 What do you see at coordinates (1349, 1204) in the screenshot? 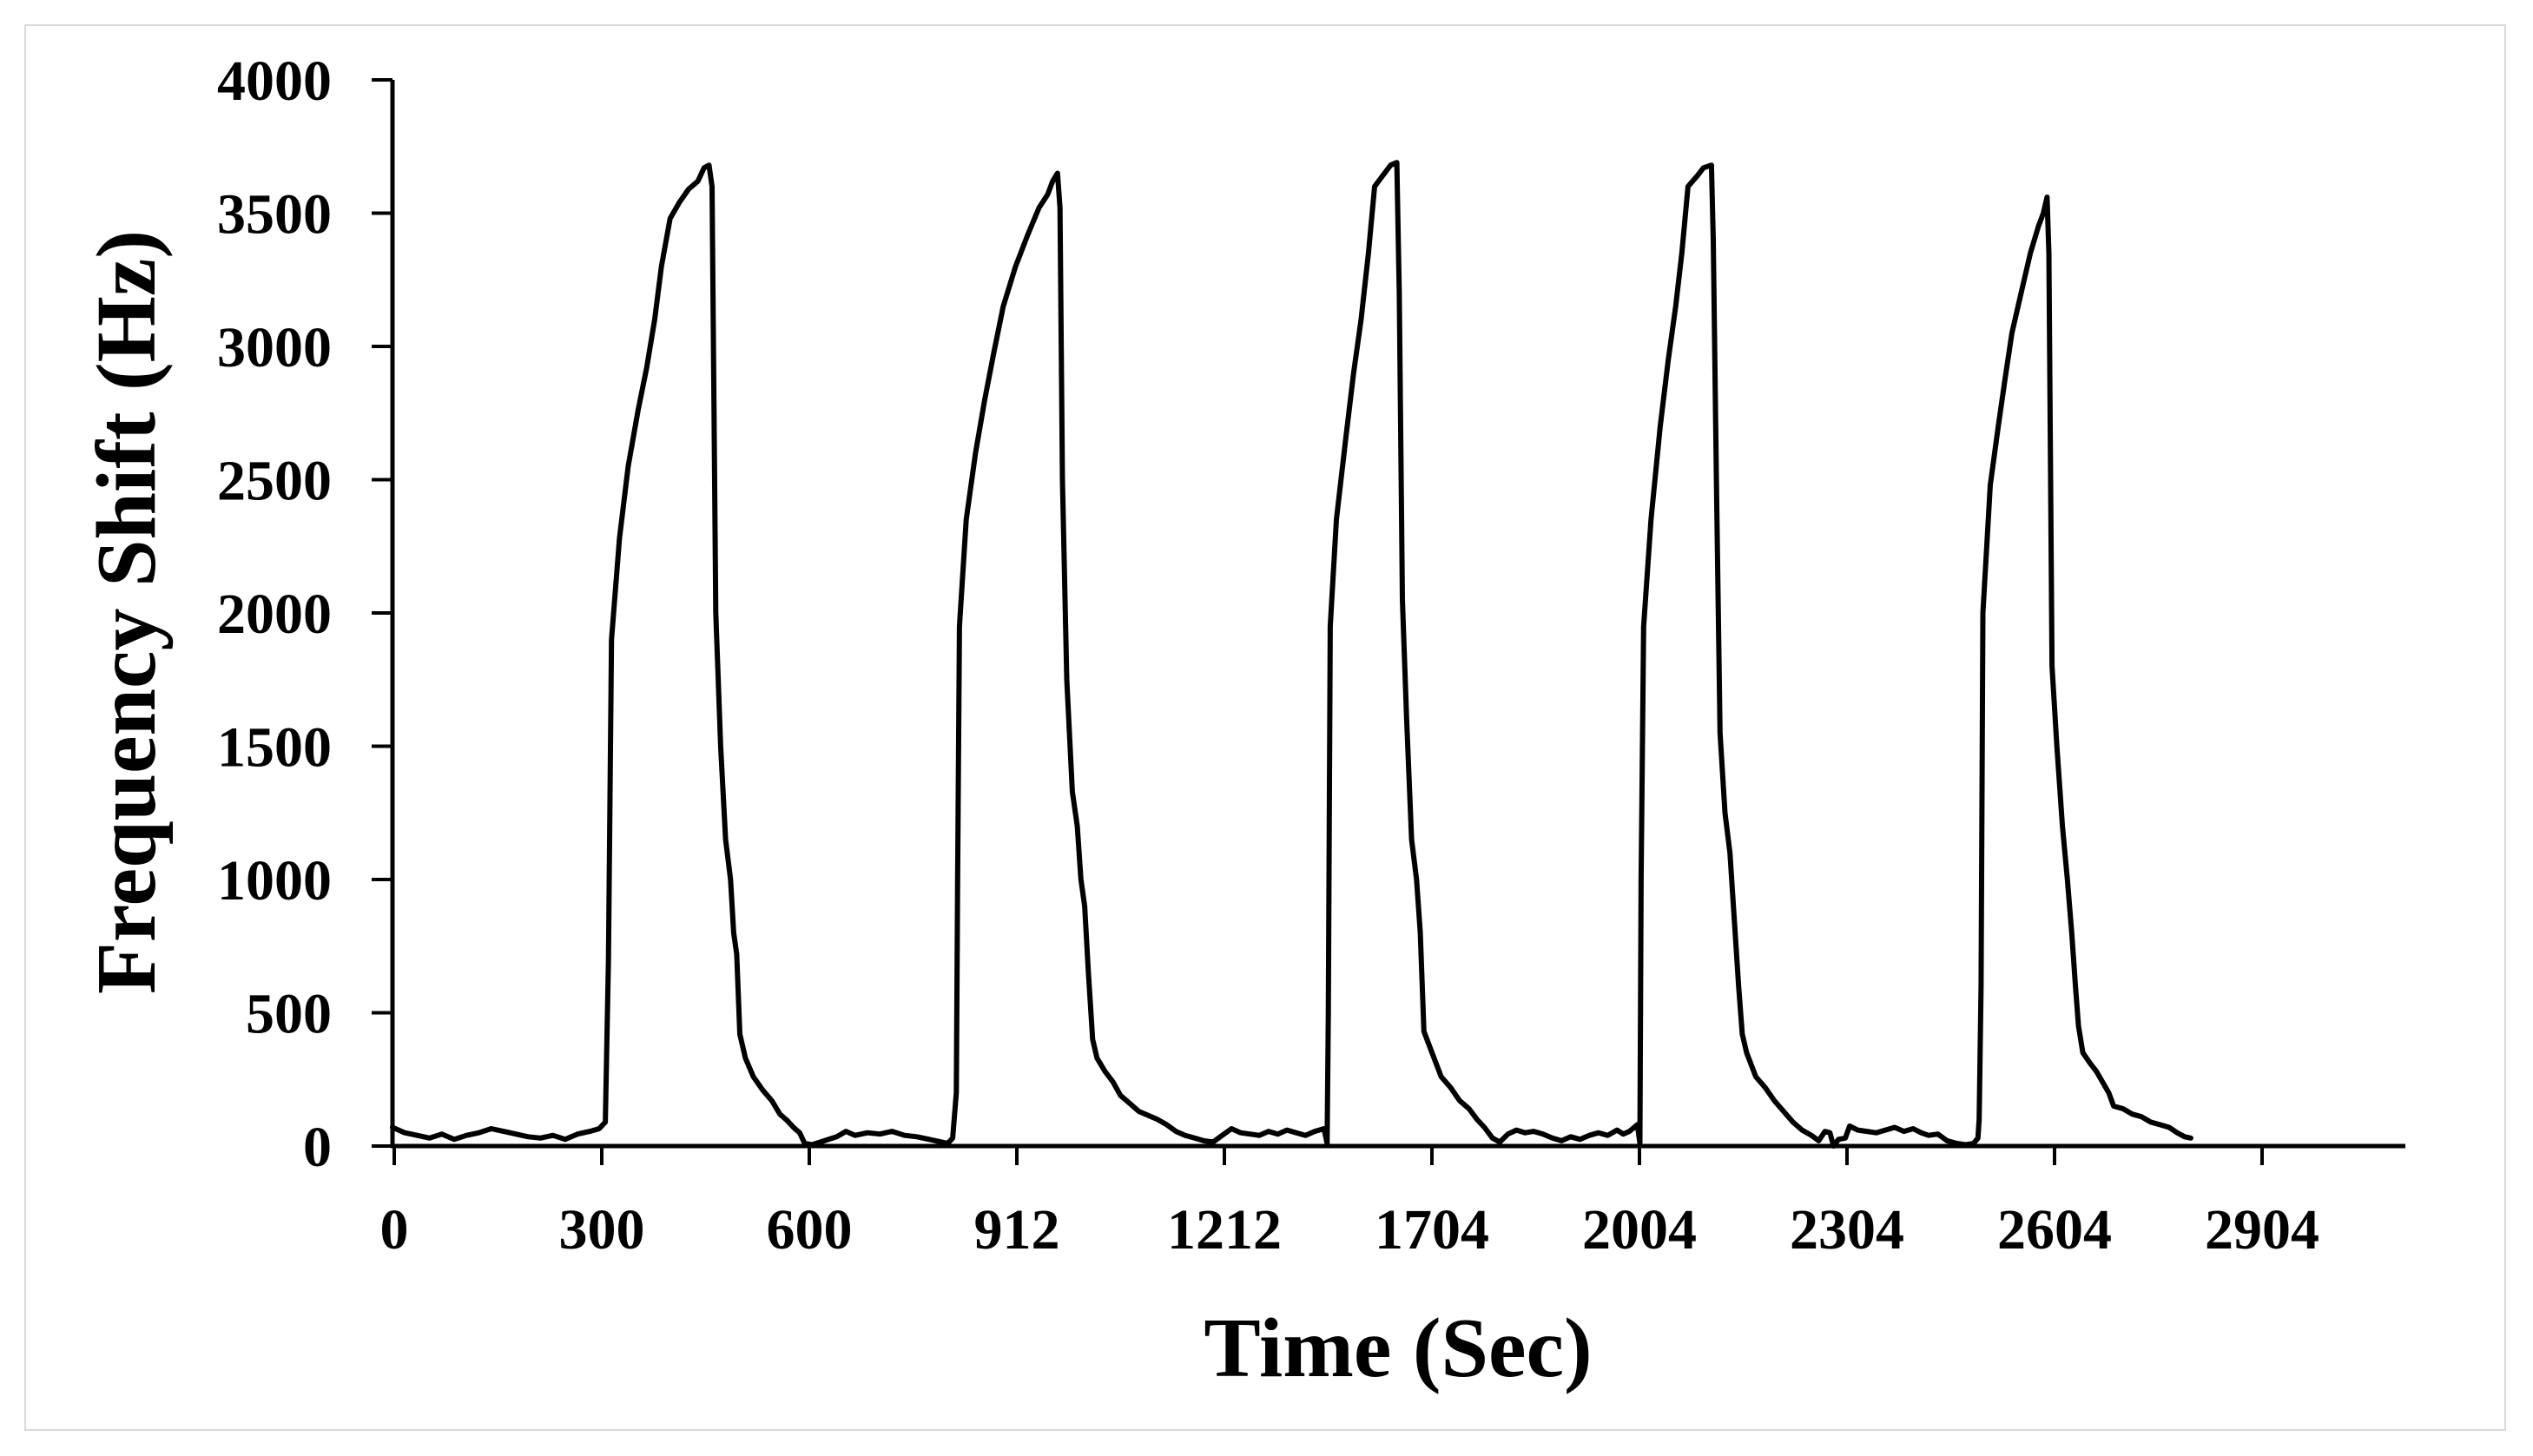
I see `x-ticks: 0 300 600 912 1212 1704 2004 2304 2604 2904` at bounding box center [1349, 1204].